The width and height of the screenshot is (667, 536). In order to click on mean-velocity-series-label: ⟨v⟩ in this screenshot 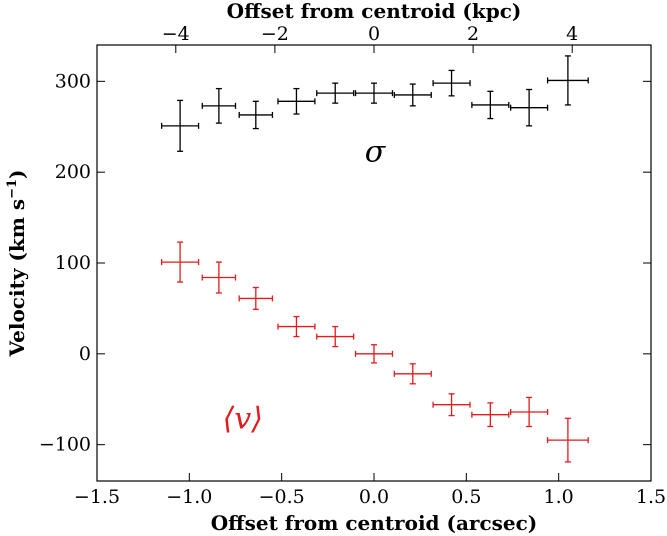, I will do `click(243, 418)`.